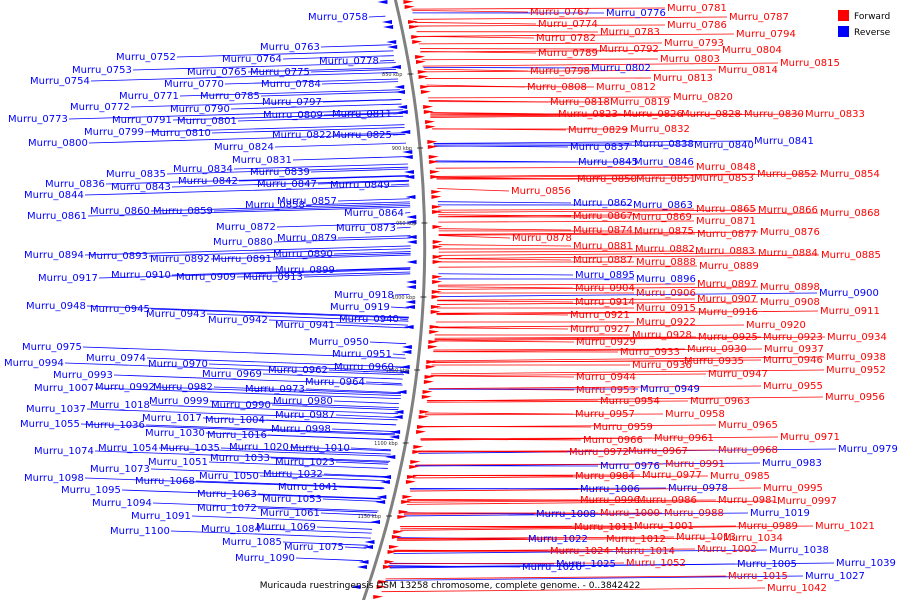 This screenshot has width=900, height=600. Describe the element at coordinates (605, 275) in the screenshot. I see `gene-label: Murru_0895` at that location.